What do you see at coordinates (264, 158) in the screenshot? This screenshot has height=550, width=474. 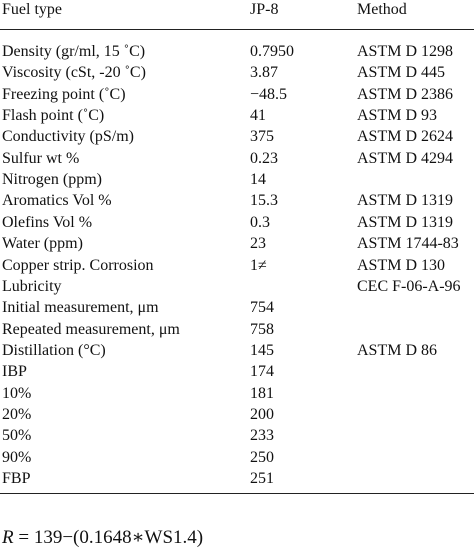 I see `cell: 0.23` at bounding box center [264, 158].